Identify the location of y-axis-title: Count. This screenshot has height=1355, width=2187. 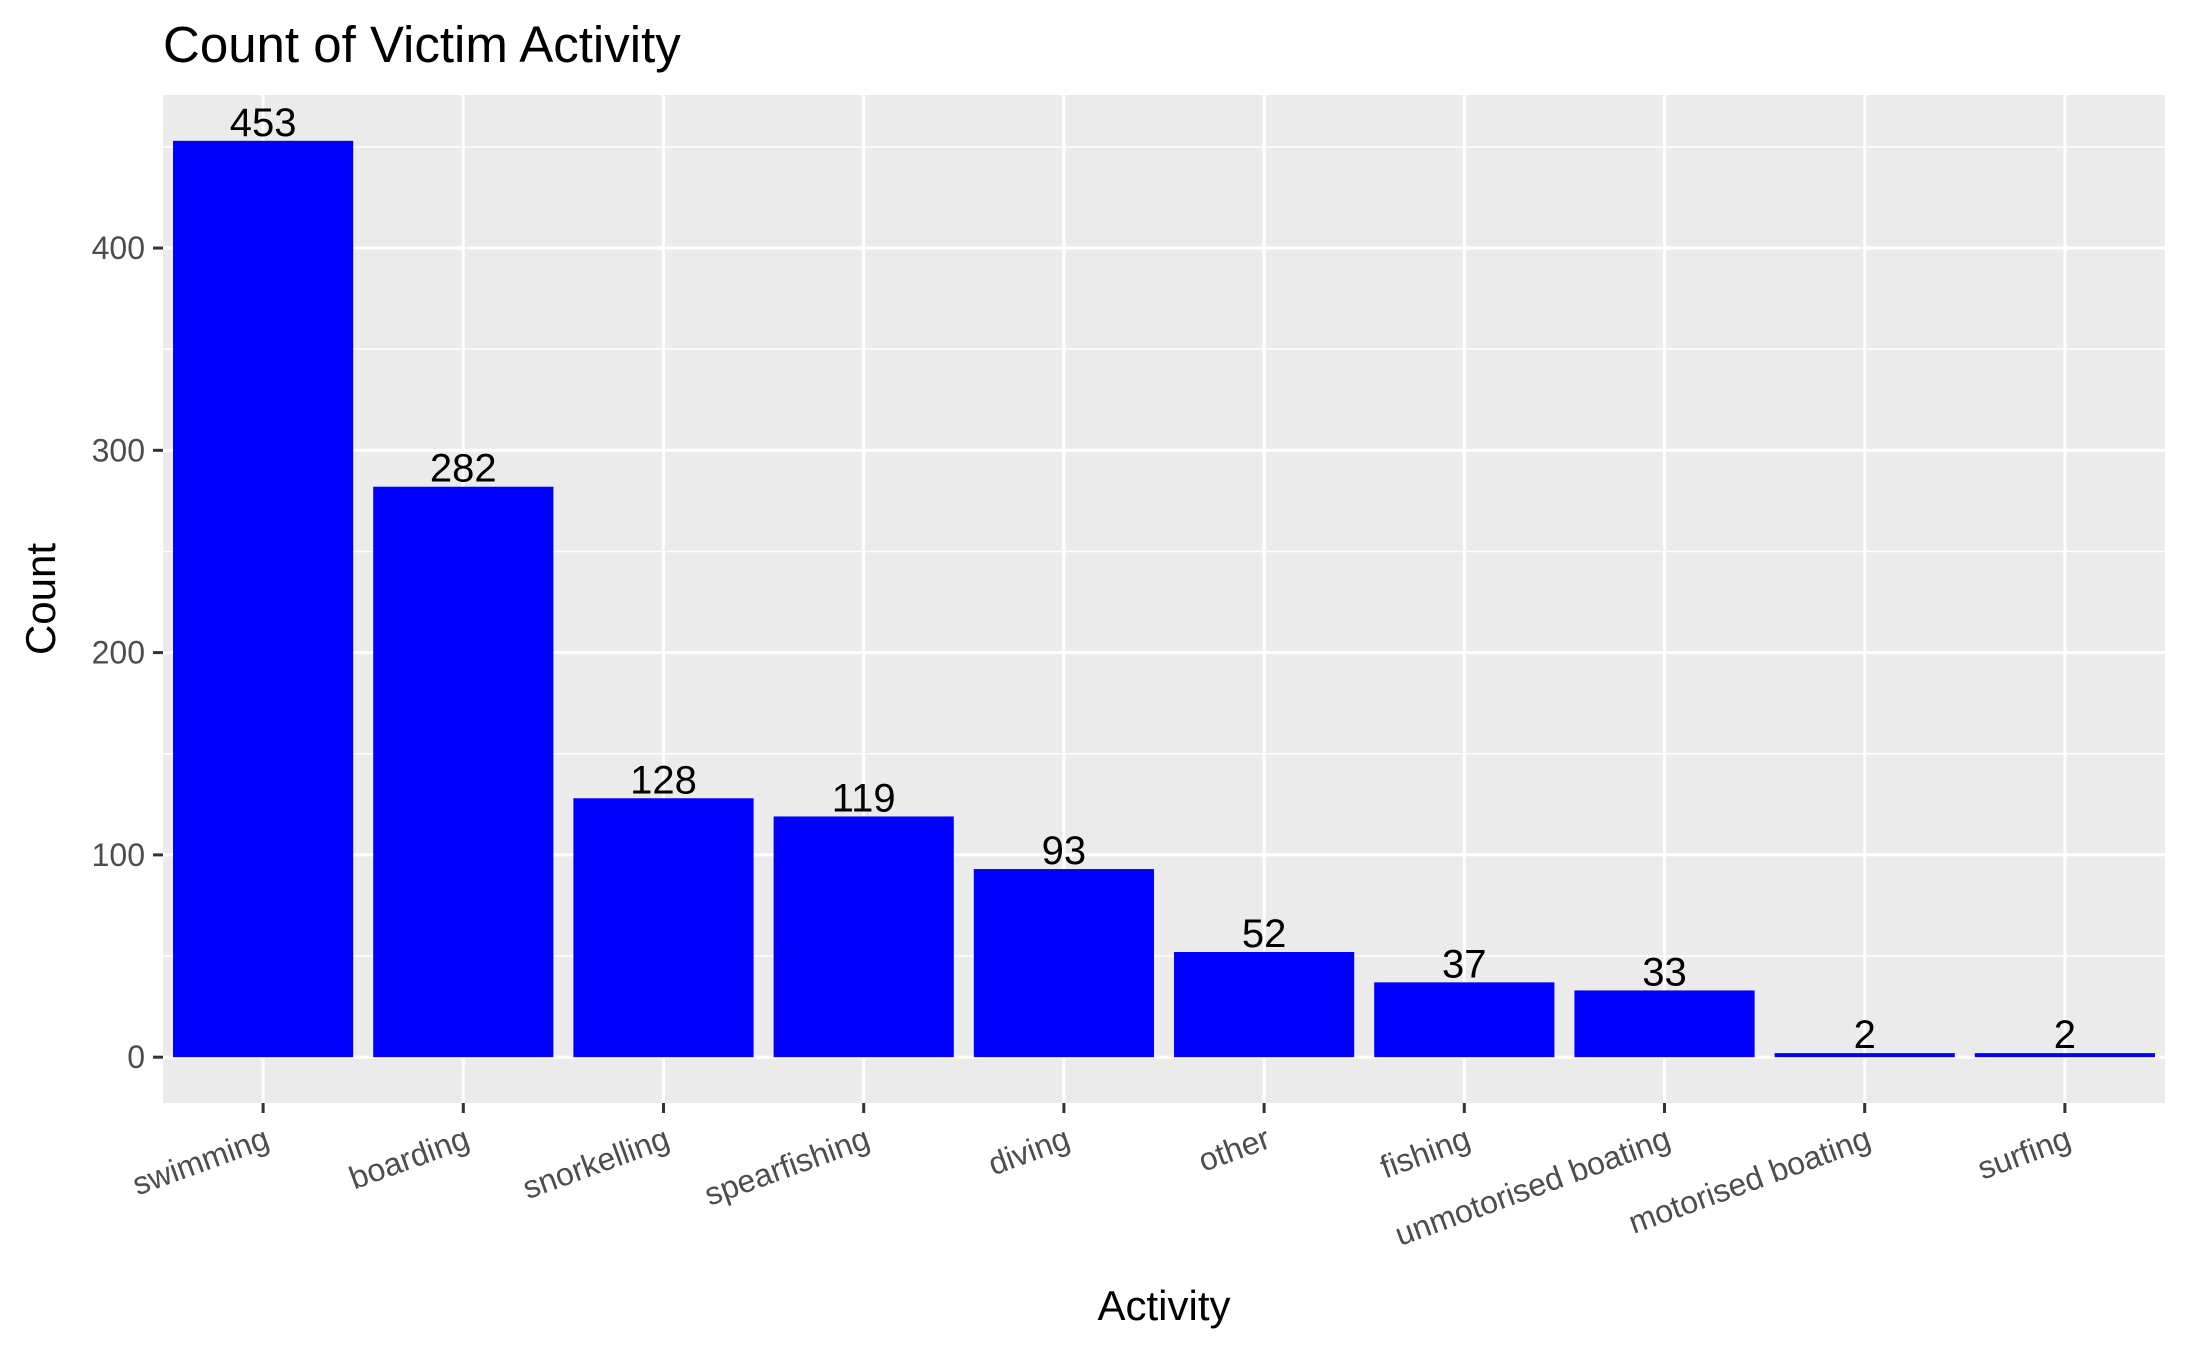
(40, 599).